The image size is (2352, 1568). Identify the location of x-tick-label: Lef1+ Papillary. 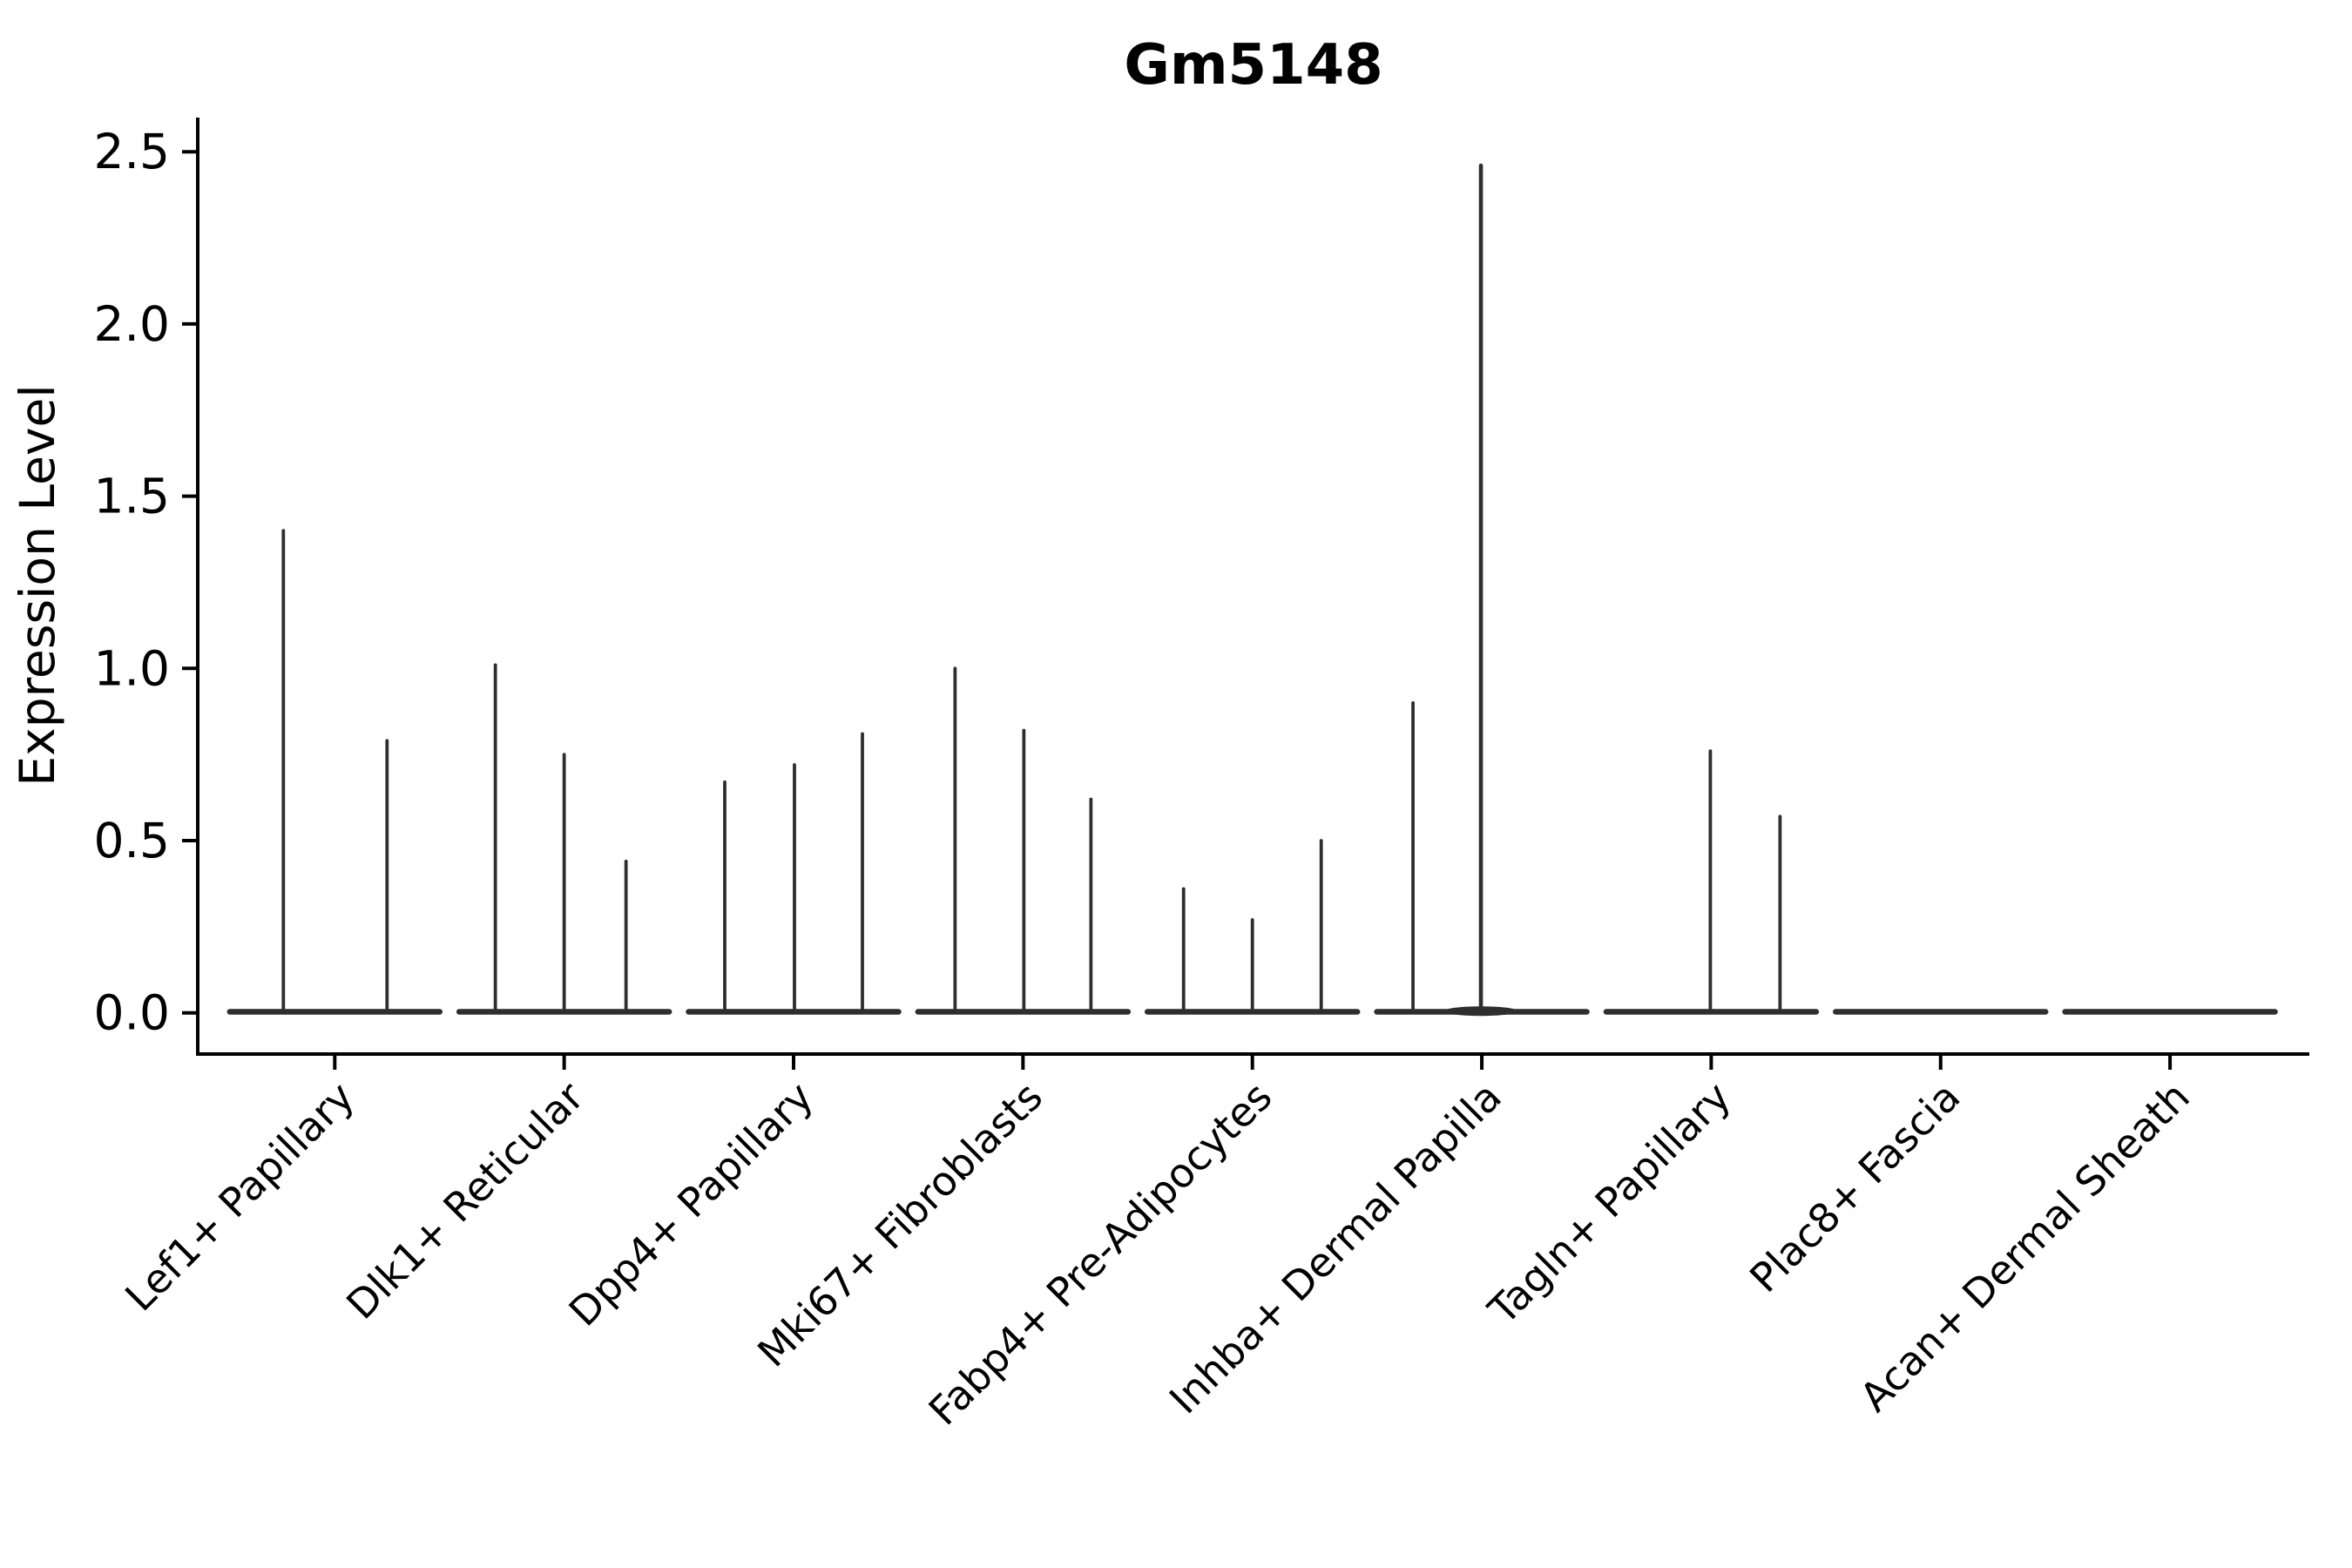
(240, 1197).